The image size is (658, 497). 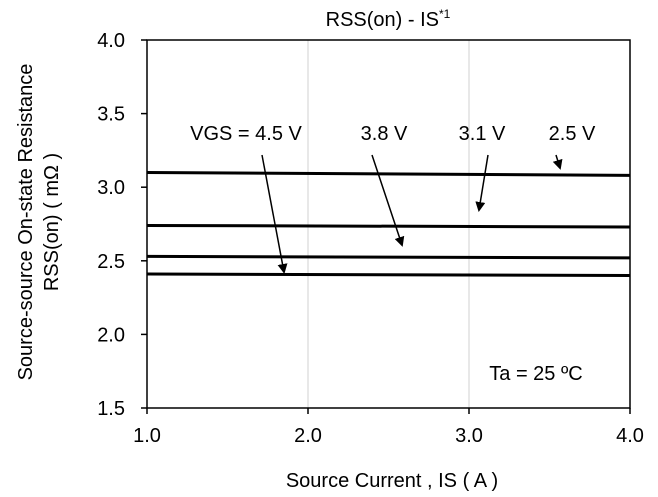 What do you see at coordinates (26, 222) in the screenshot?
I see `y-axis-label-line1: Source-source On-state Resistance` at bounding box center [26, 222].